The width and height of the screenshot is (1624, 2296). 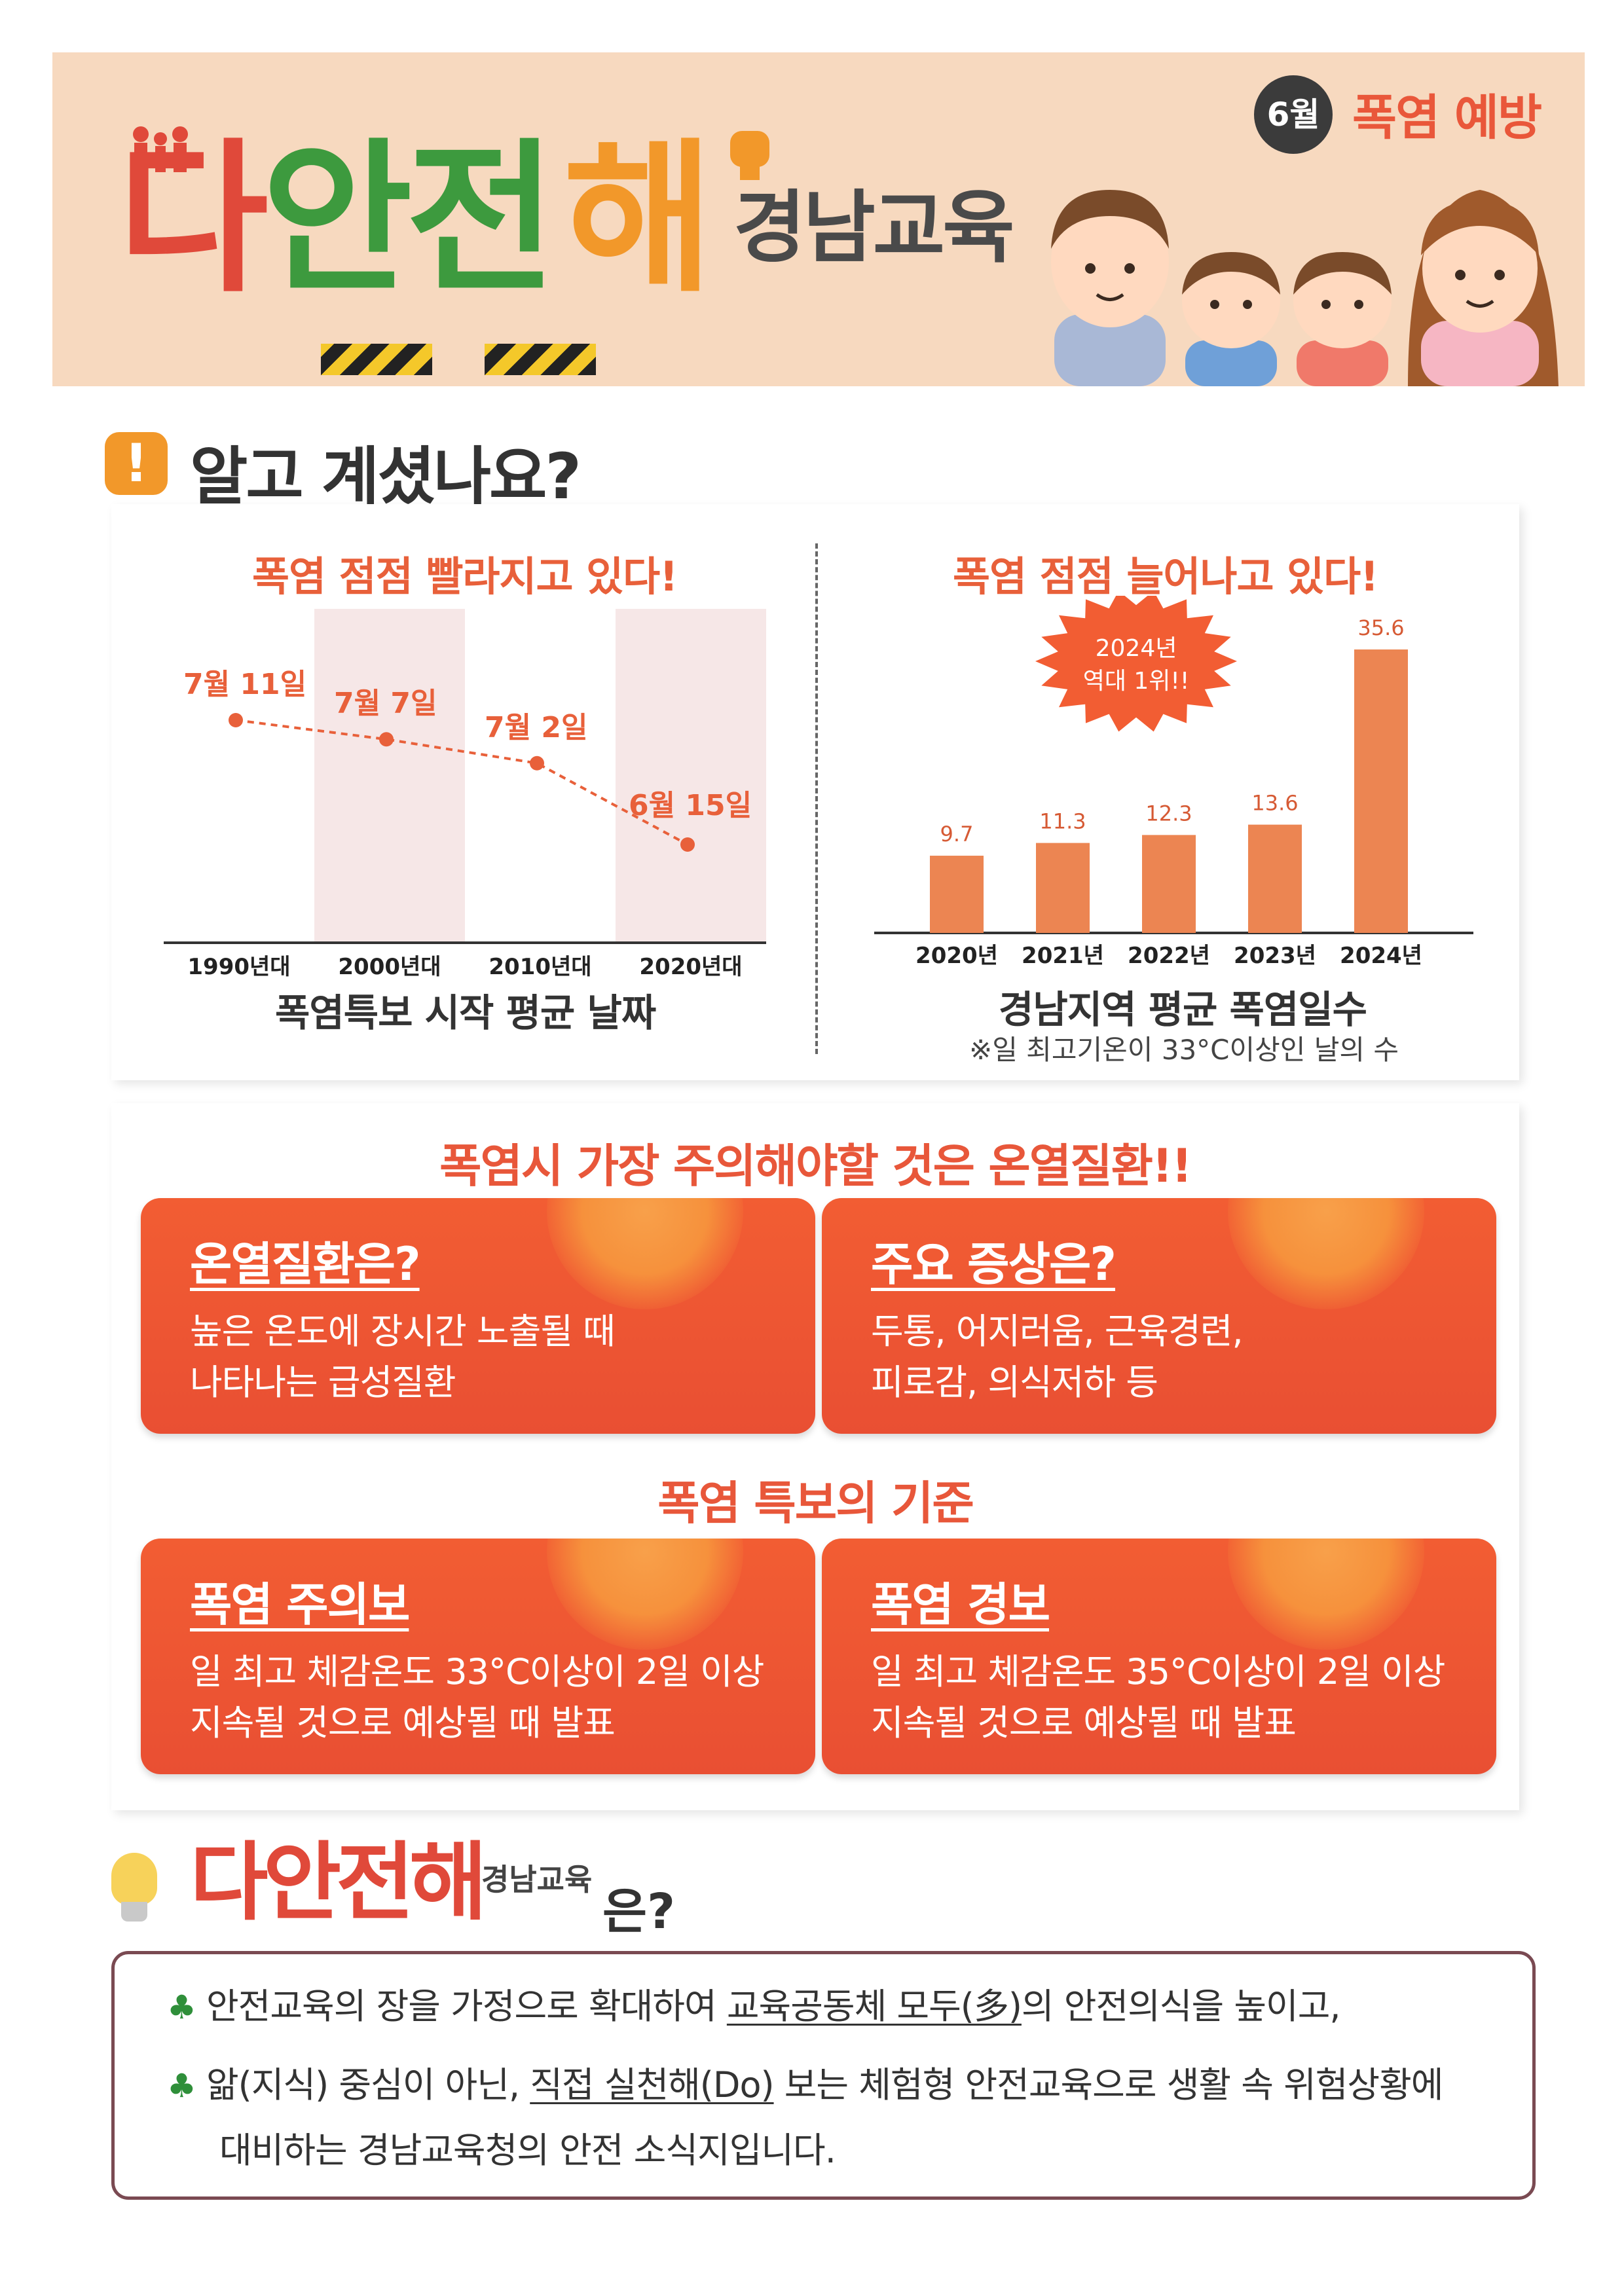 I want to click on brand-char-1: 다, so click(x=193, y=219).